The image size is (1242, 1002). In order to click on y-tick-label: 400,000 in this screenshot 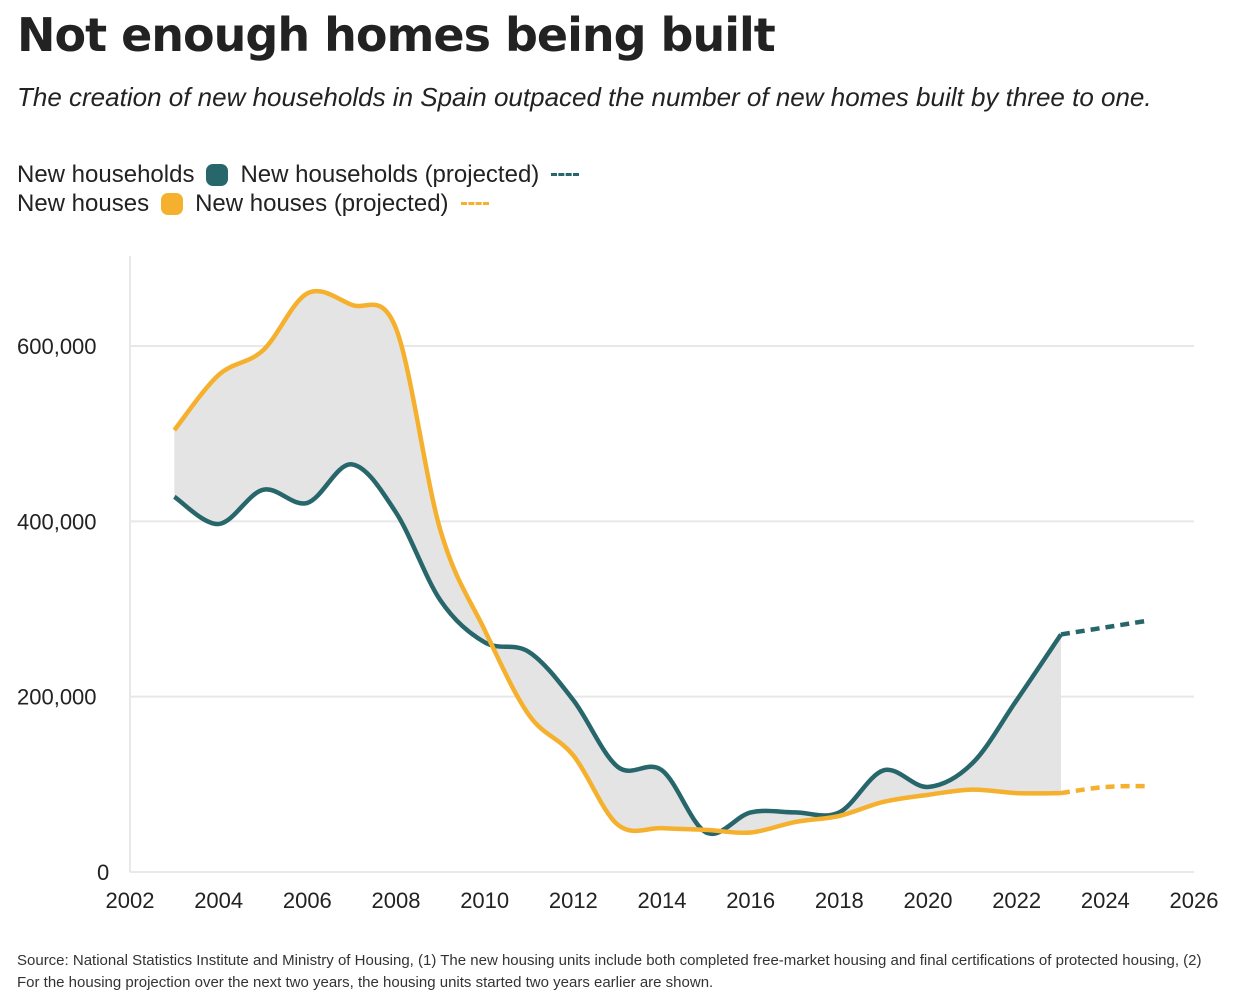, I will do `click(57, 521)`.